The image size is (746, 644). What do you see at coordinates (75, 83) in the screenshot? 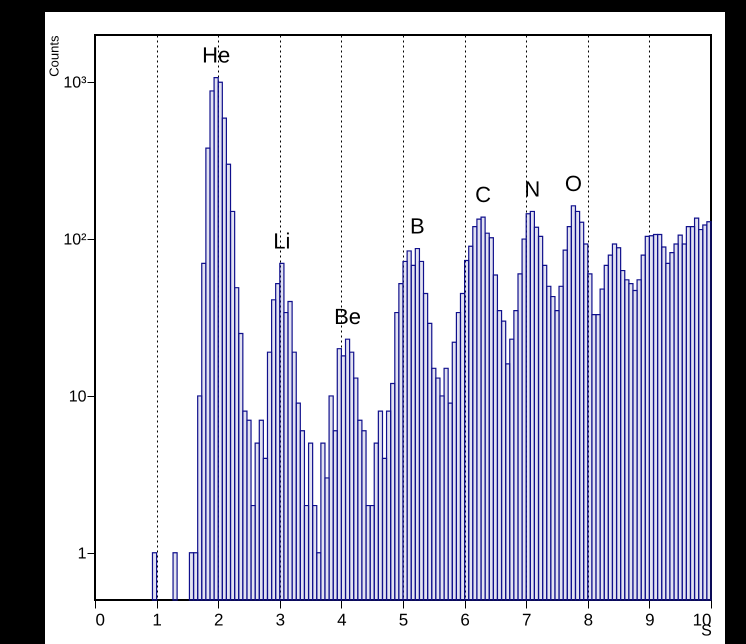
I see `y-tick-label: 10³` at bounding box center [75, 83].